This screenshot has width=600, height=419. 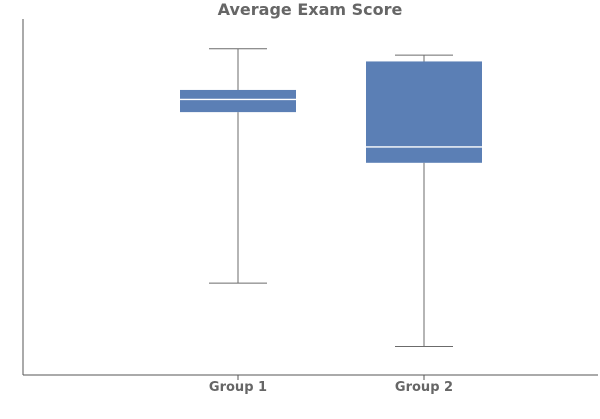 I want to click on x-tick-label-group-2: Group 2, so click(x=424, y=387).